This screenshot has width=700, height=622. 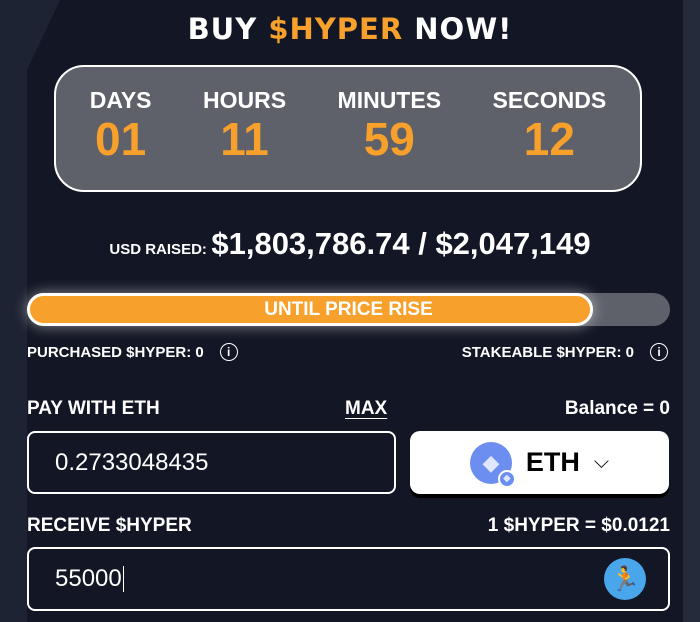 What do you see at coordinates (109, 525) in the screenshot?
I see `receive-label: RECEIVE $HYPER` at bounding box center [109, 525].